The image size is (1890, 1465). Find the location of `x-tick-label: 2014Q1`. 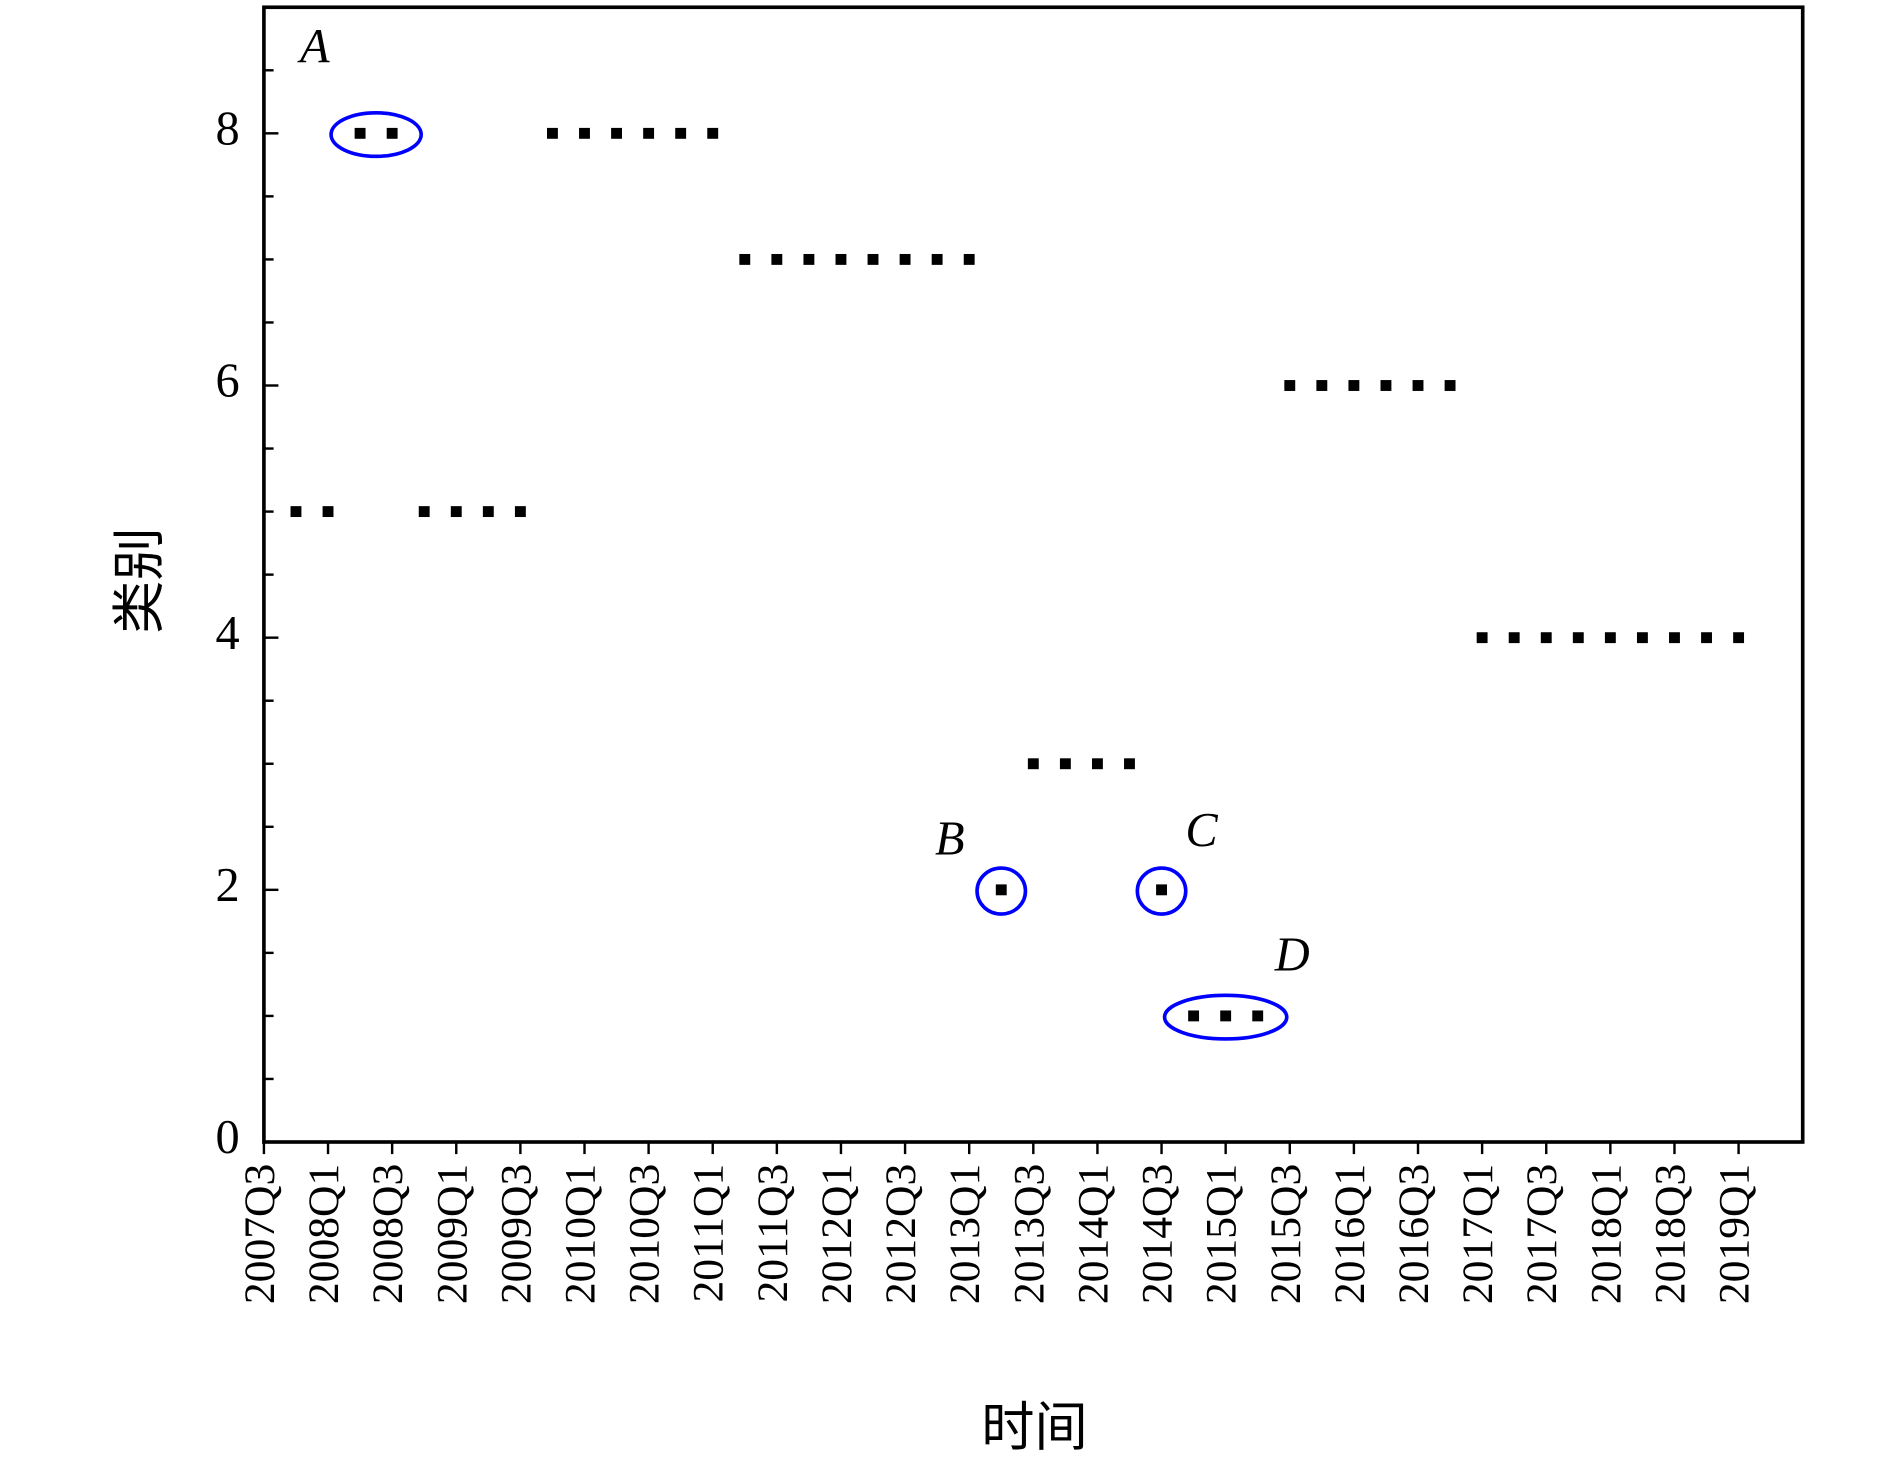

x-tick-label: 2014Q1 is located at coordinates (1093, 1234).